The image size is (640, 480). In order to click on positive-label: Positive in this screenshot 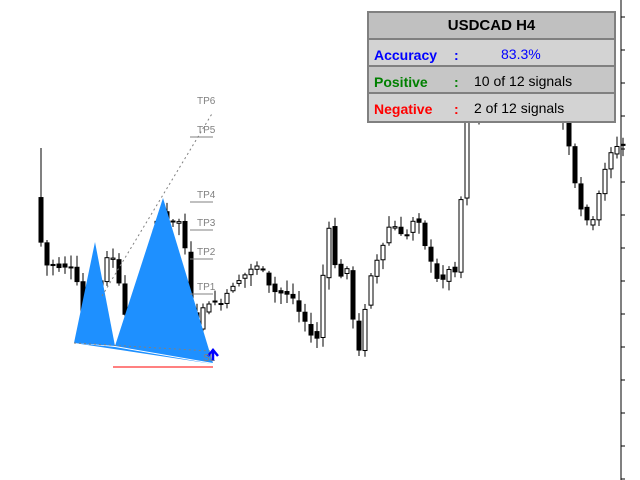, I will do `click(401, 82)`.